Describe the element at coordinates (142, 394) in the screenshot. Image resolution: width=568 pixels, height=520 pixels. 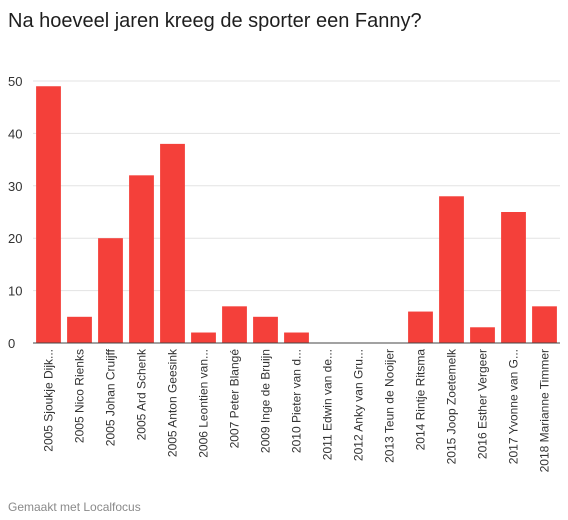
I see `x-tick-label: 2005 Ard Schenk` at that location.